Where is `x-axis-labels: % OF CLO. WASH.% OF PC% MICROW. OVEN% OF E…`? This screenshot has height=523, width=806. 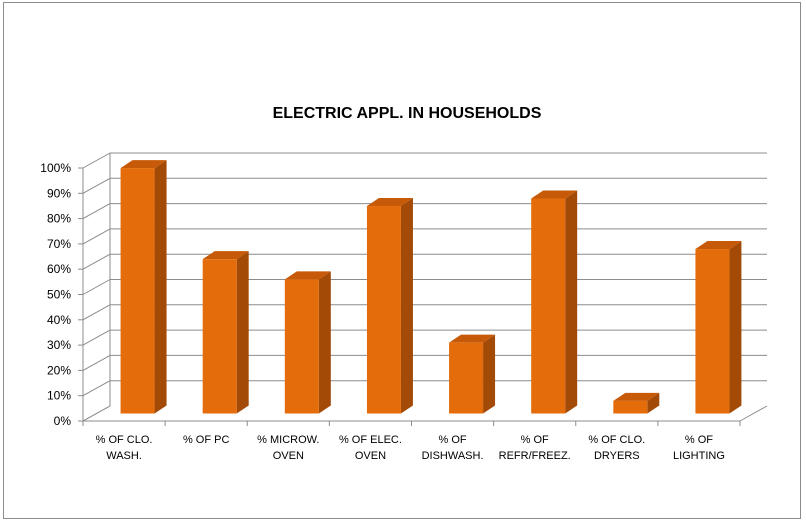
x-axis-labels: % OF CLO. WASH.% OF PC% MICROW. OVEN% OF E… is located at coordinates (411, 441).